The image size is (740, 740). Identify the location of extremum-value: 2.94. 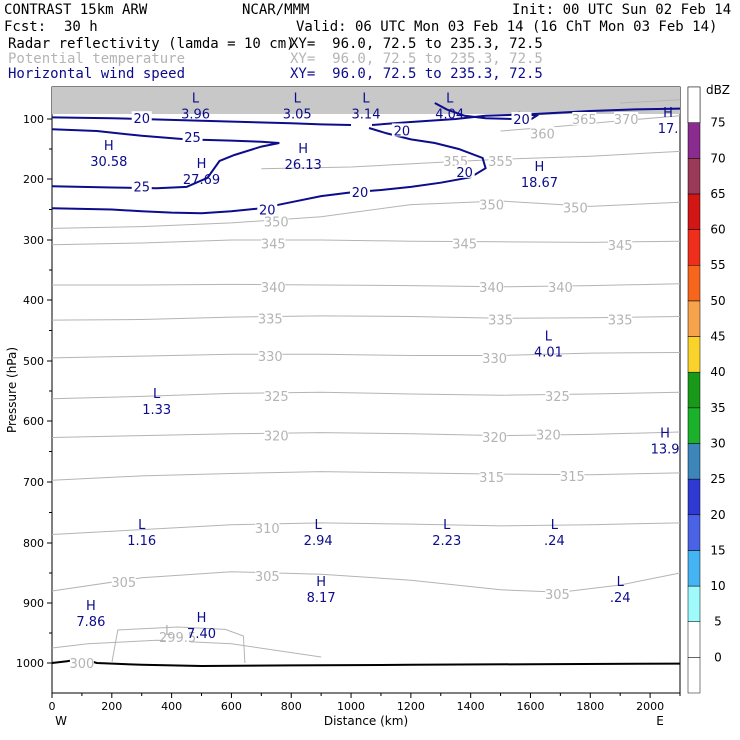
(318, 541).